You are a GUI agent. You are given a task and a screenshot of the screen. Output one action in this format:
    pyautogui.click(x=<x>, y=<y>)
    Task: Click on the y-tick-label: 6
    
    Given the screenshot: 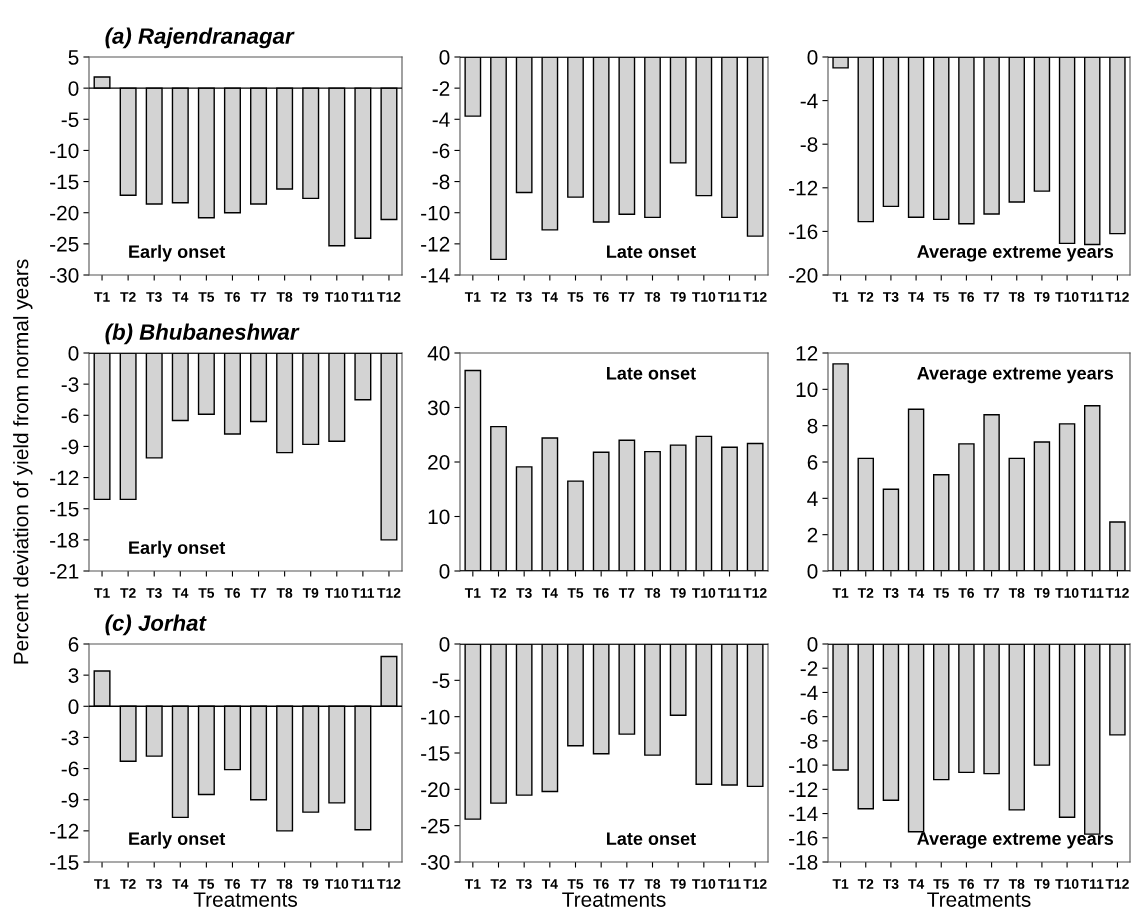 What is the action you would take?
    pyautogui.click(x=73, y=644)
    